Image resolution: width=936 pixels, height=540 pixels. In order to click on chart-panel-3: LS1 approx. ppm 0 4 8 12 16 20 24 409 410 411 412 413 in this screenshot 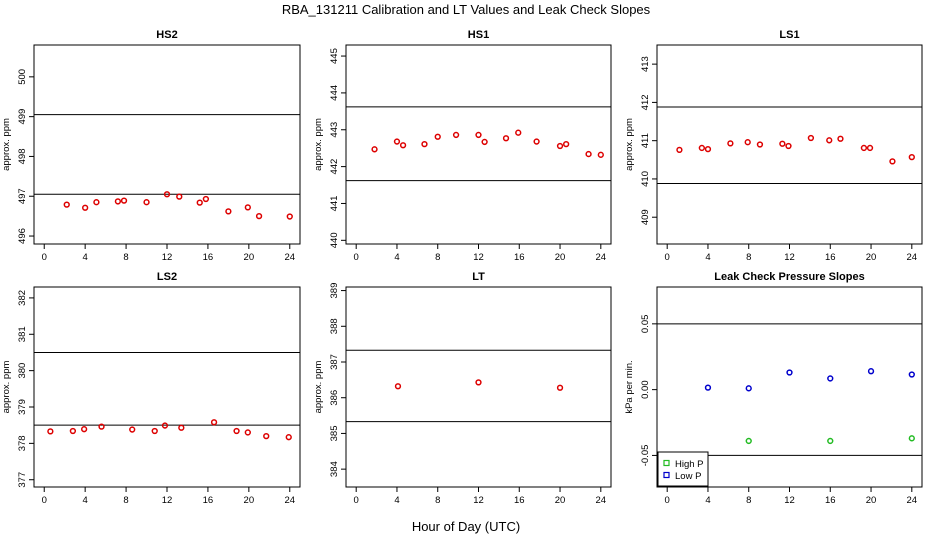, I will do `click(773, 146)`.